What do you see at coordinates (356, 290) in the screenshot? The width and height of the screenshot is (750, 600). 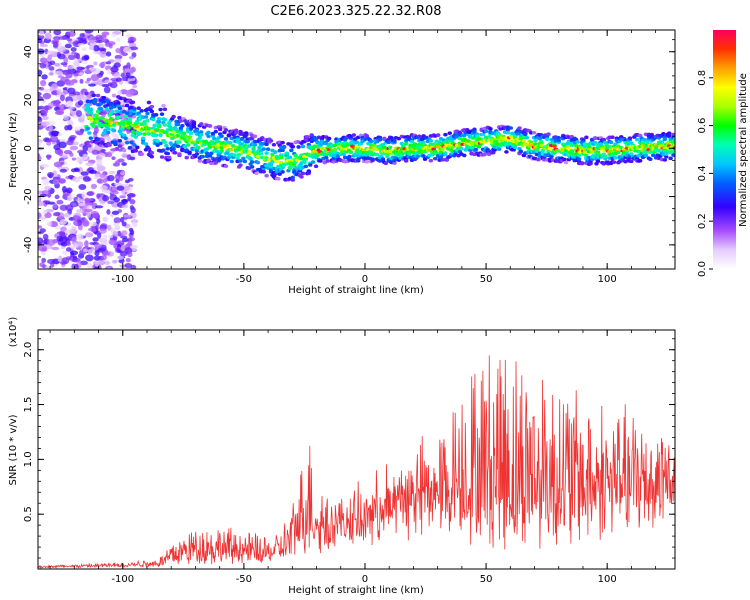 I see `spectrogram-x-label: Height of straight line (km)` at bounding box center [356, 290].